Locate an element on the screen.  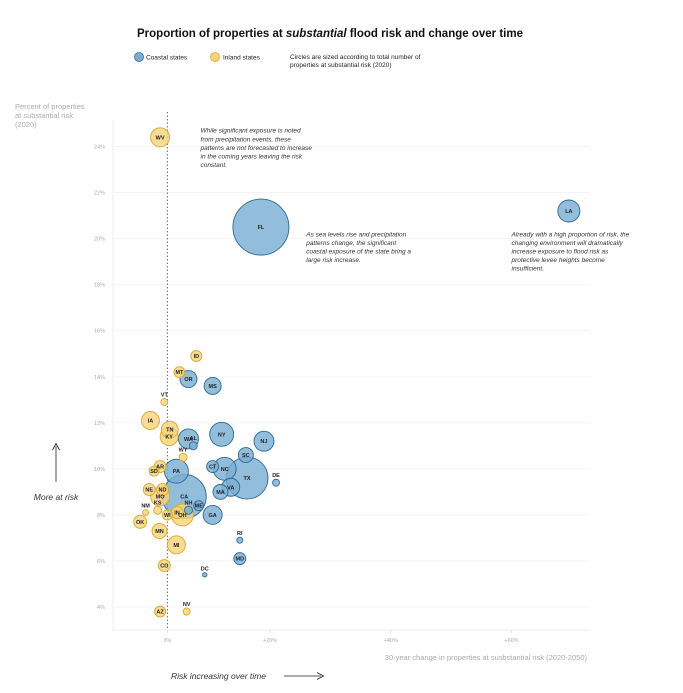
bubble-label-sd: SD is located at coordinates (154, 472).